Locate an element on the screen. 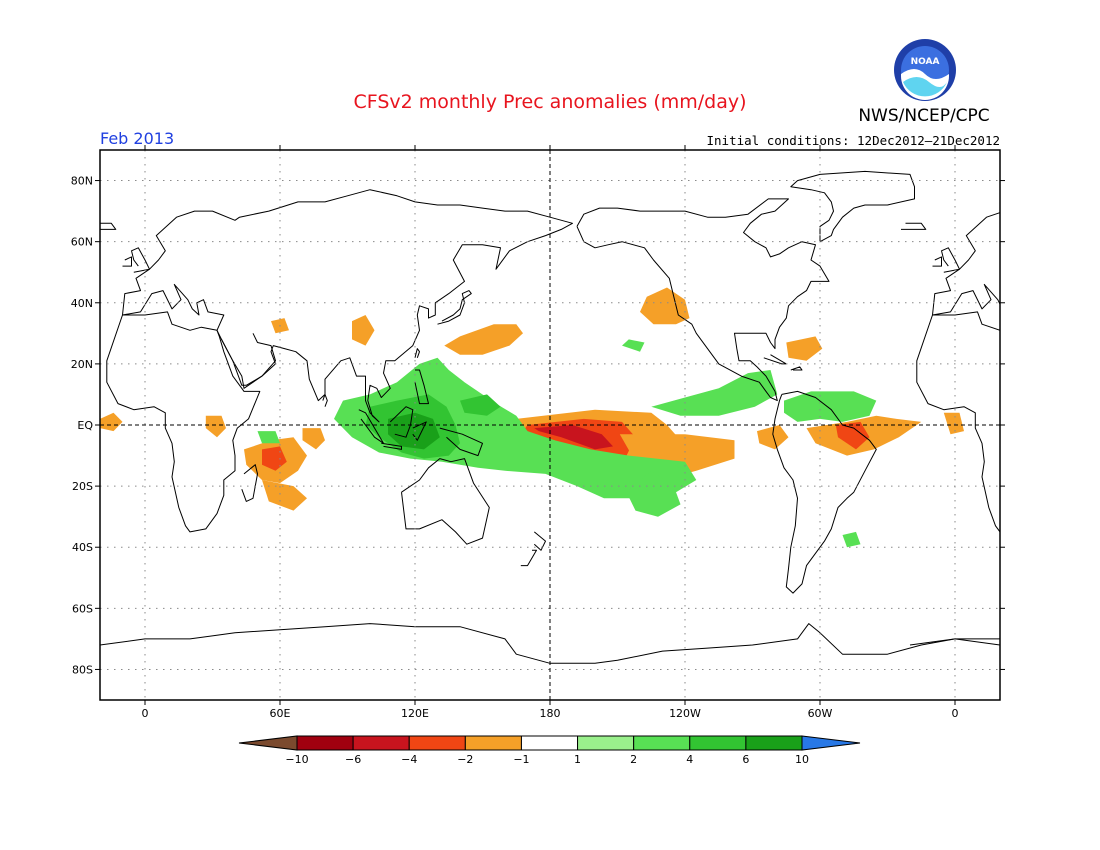  initial-conditions-label: Initial conditions: 12Dec2012–21Dec2012 is located at coordinates (854, 140).